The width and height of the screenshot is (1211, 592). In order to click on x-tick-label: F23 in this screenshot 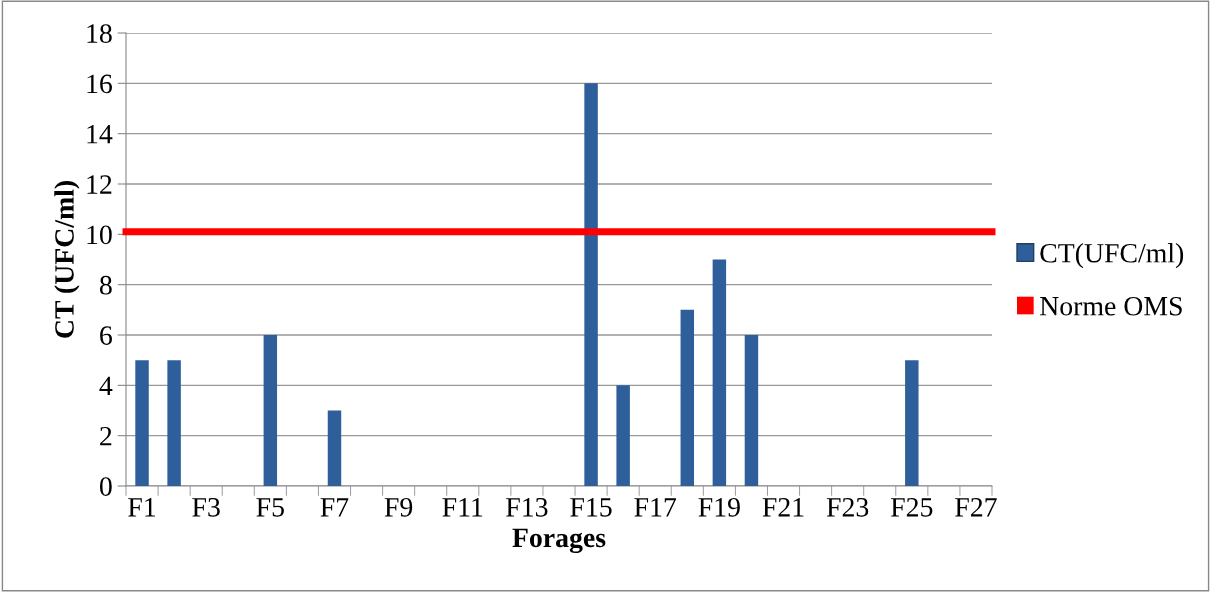, I will do `click(847, 507)`.